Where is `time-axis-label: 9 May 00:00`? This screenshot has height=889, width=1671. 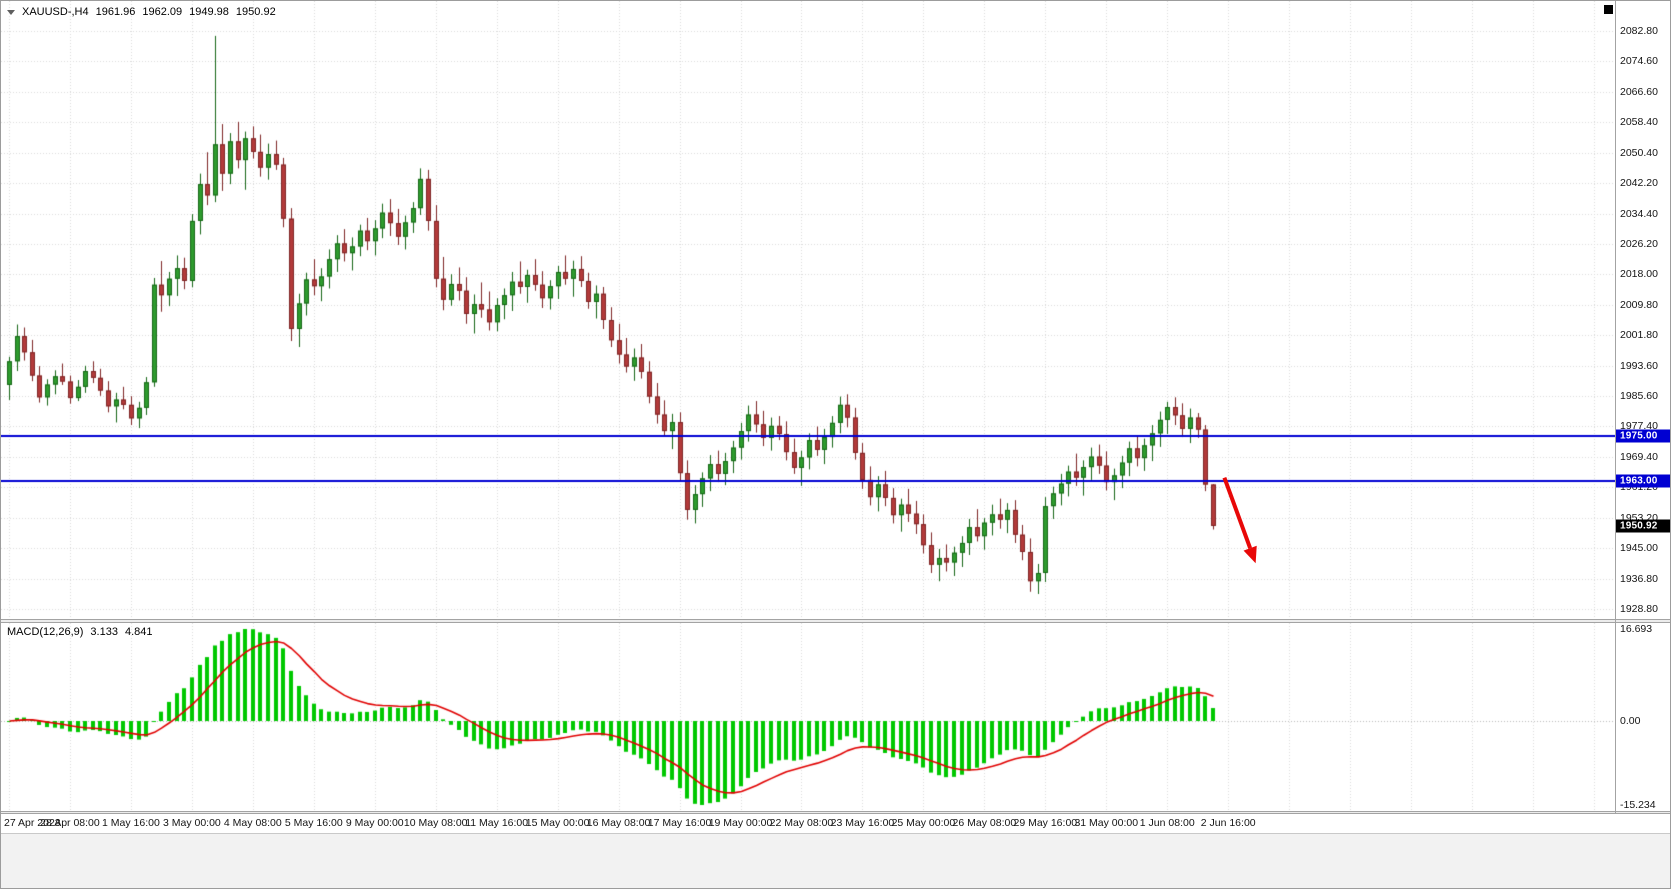
time-axis-label: 9 May 00:00 is located at coordinates (374, 823).